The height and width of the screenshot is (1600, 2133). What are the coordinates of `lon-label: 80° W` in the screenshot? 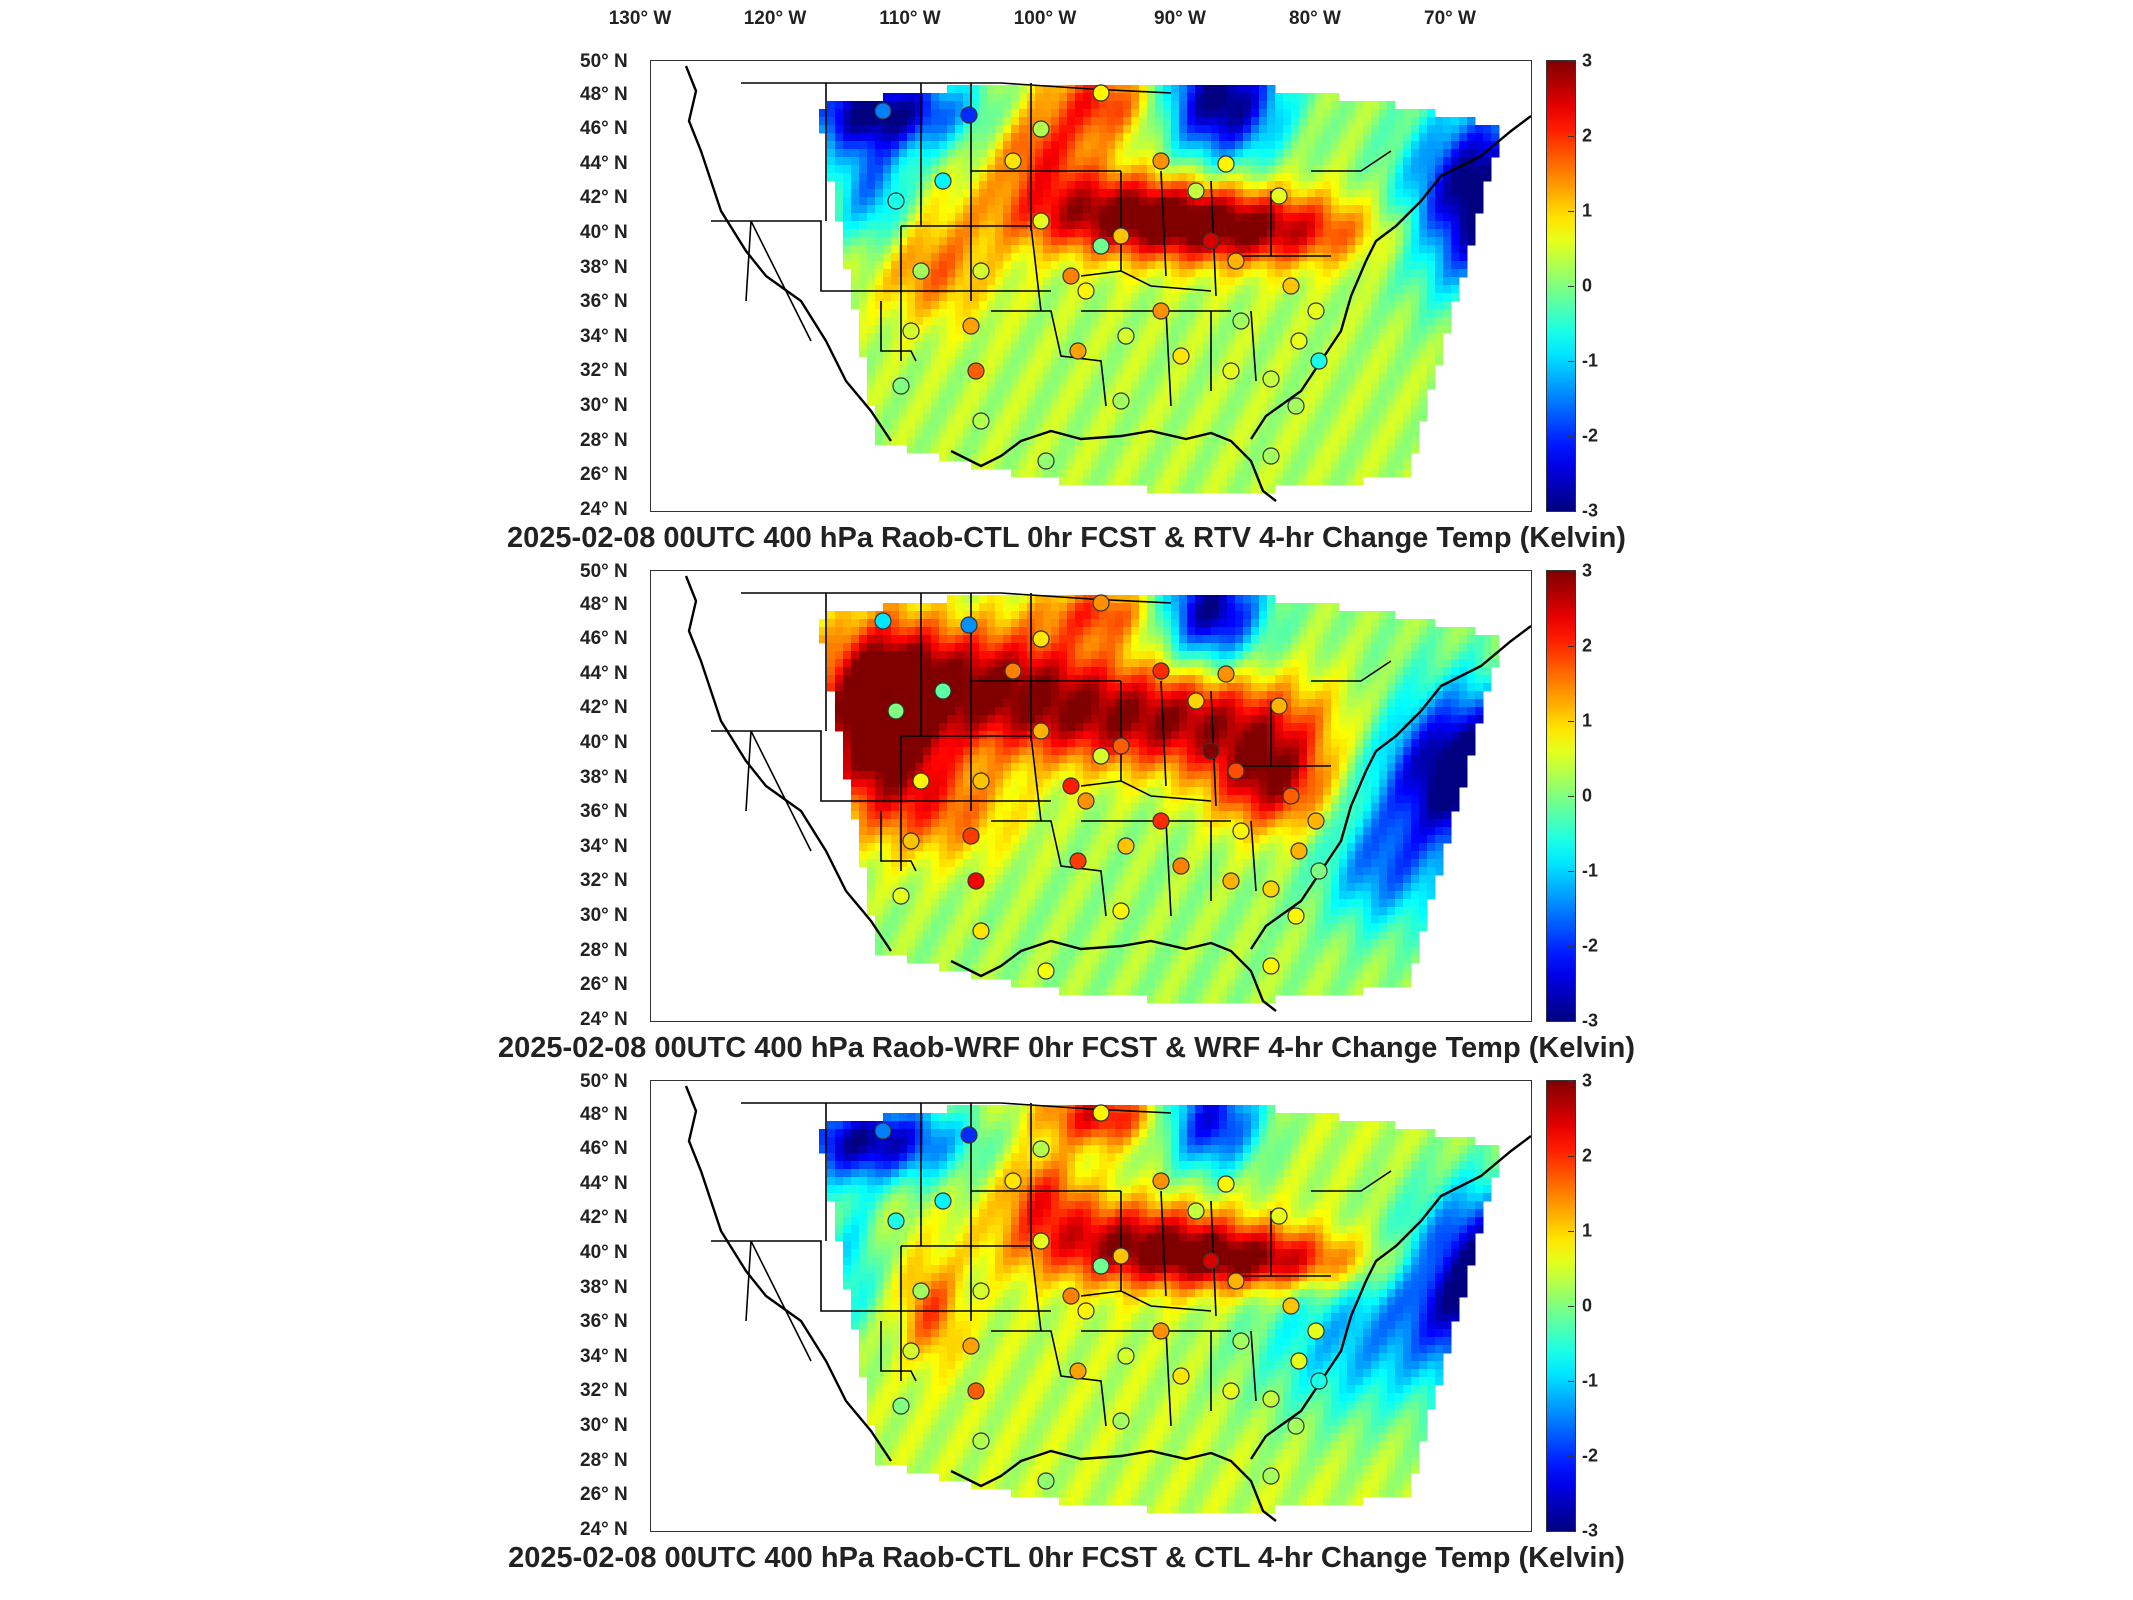 It's located at (1315, 18).